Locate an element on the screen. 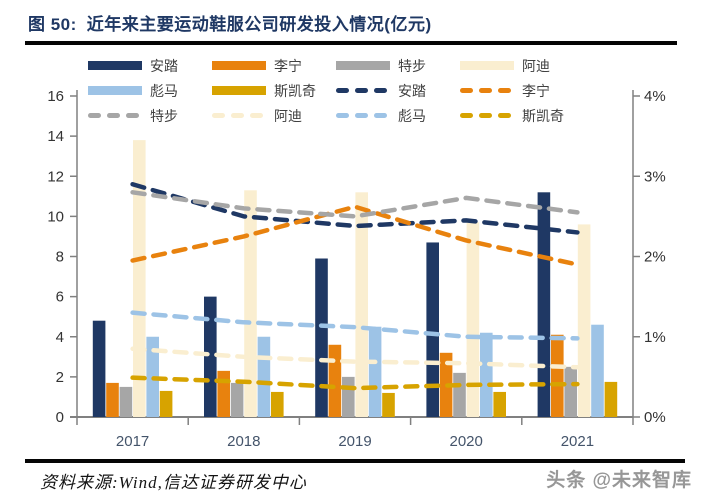 The height and width of the screenshot is (497, 702). line-斯凯奇 is located at coordinates (355, 383).